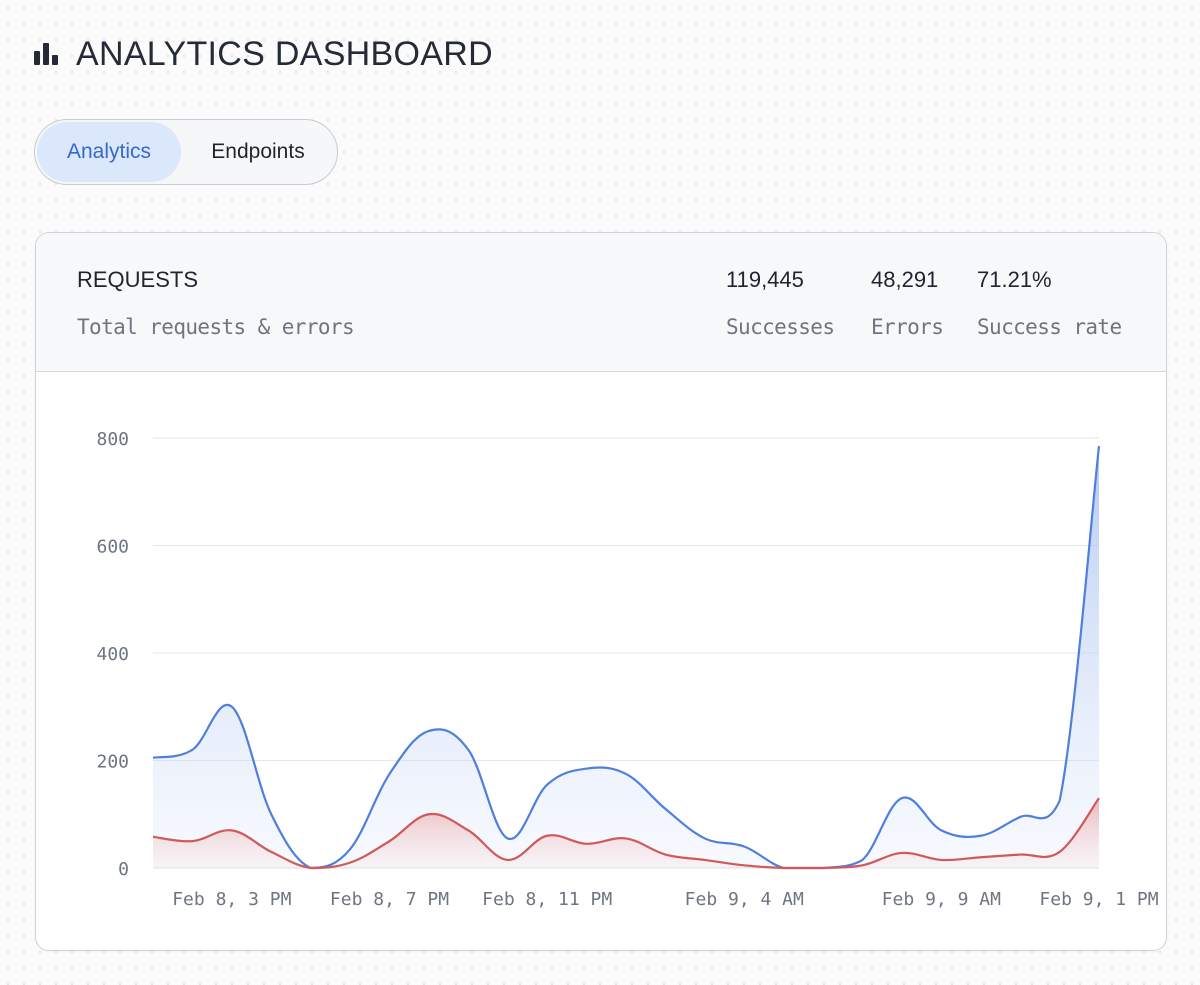 The width and height of the screenshot is (1200, 985). Describe the element at coordinates (112, 762) in the screenshot. I see `y-tick-label: 200` at that location.